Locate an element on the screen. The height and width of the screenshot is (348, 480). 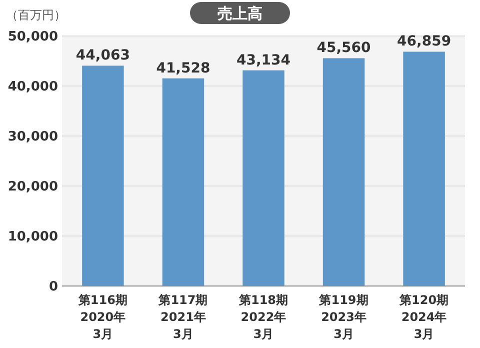
x-tick-label: 第116期 2020年 3月 is located at coordinates (102, 317).